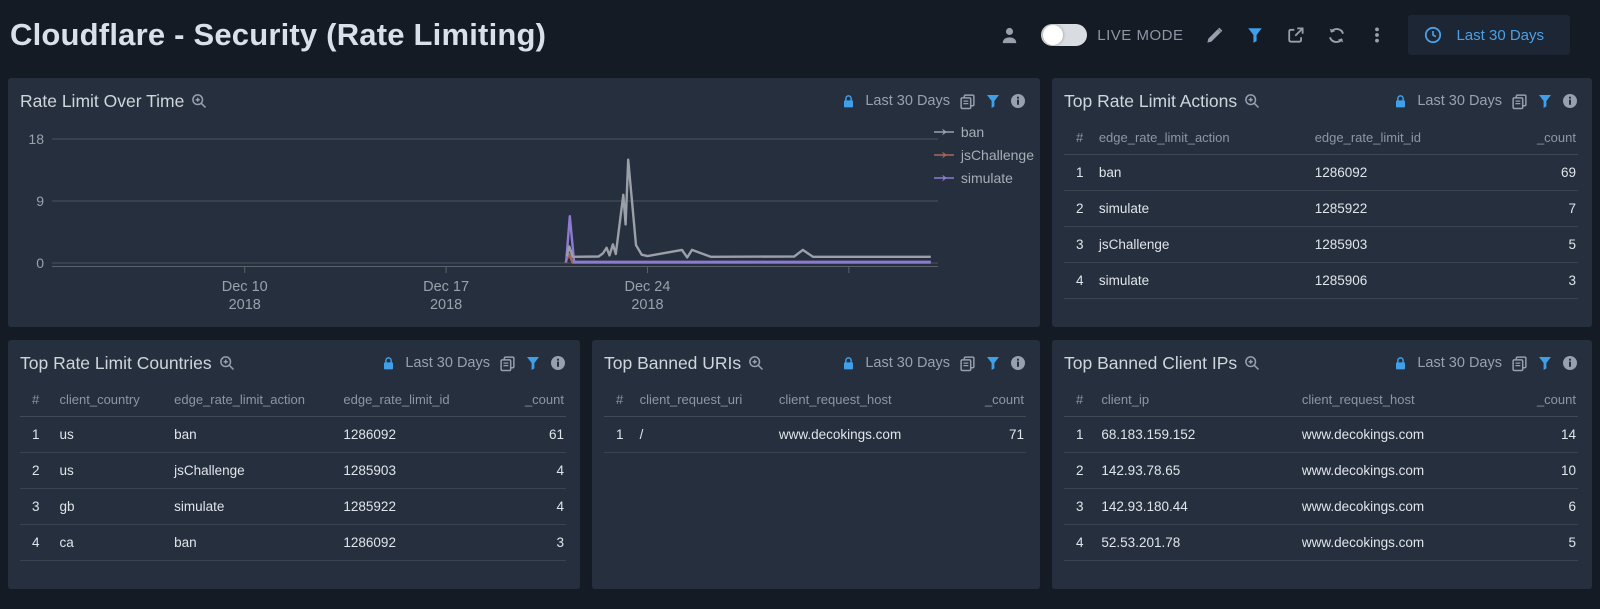 The width and height of the screenshot is (1600, 609). What do you see at coordinates (1214, 35) in the screenshot?
I see `edit-button` at bounding box center [1214, 35].